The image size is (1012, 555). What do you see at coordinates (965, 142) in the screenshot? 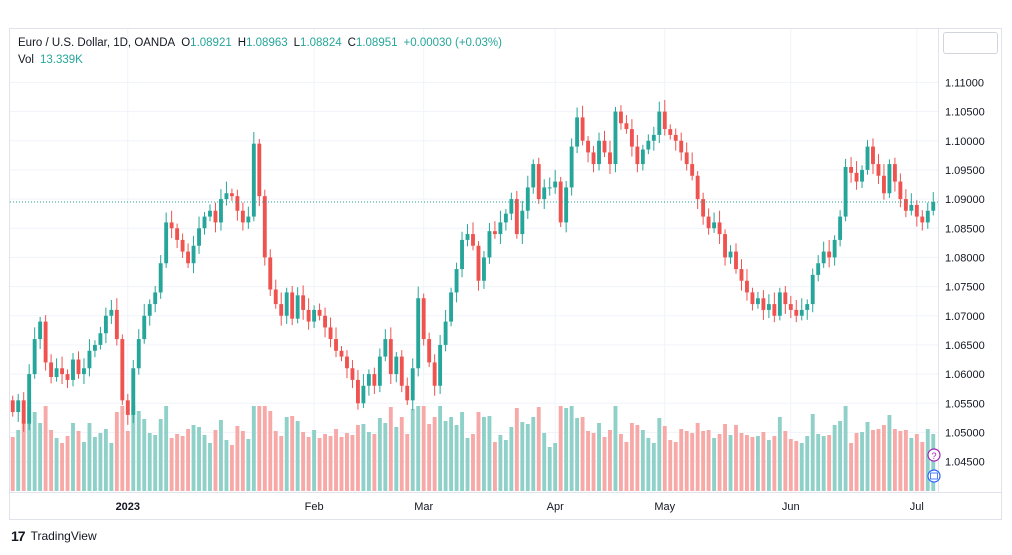
I see `y-tick-label: 1.10000` at bounding box center [965, 142].